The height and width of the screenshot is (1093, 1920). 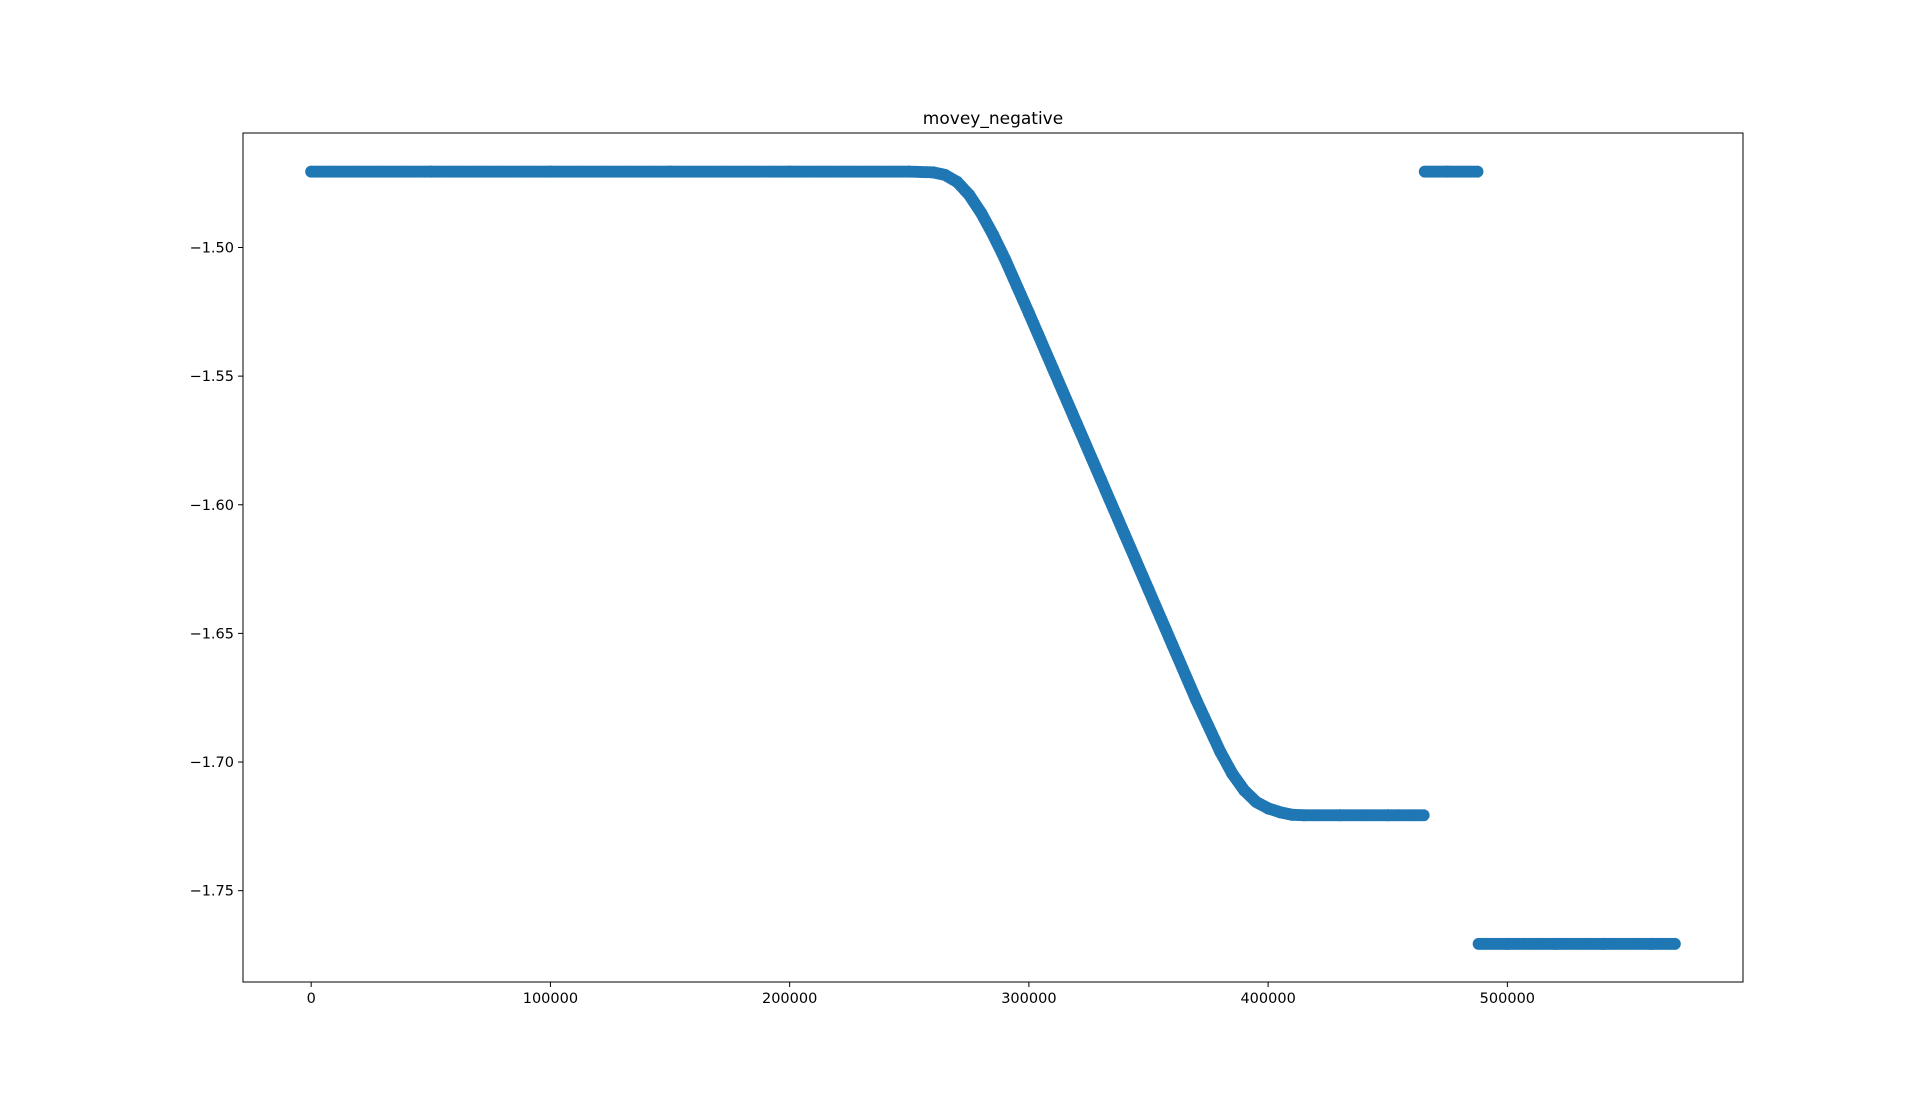 I want to click on x-tick-label: 0, so click(x=311, y=999).